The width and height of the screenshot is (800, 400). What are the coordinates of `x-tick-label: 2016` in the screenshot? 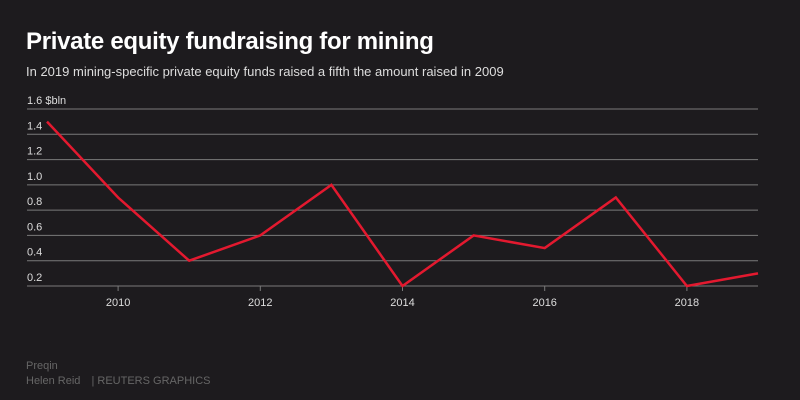 It's located at (544, 303).